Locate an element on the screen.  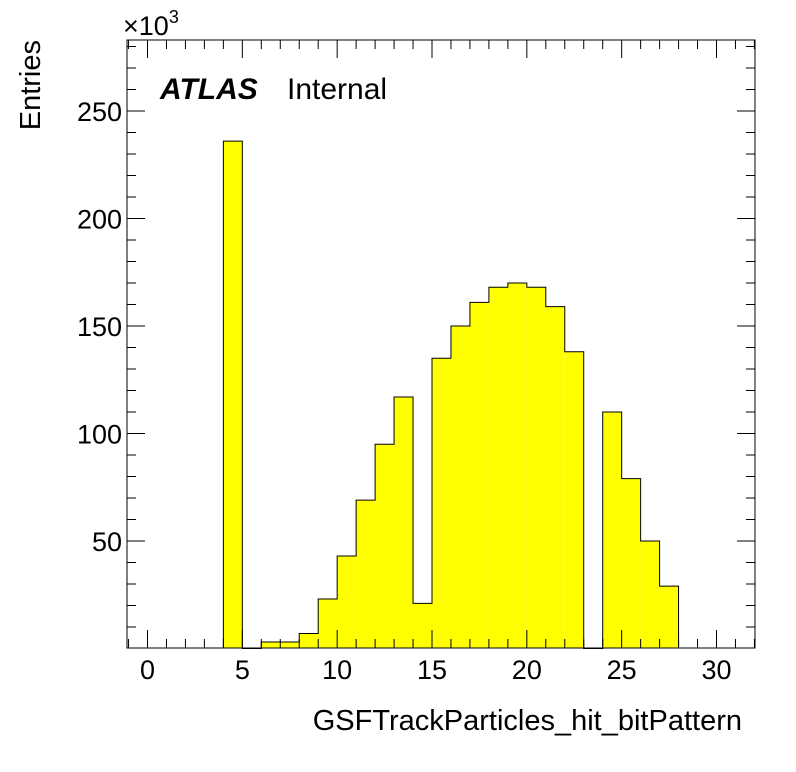
y-multiplier-label: ×10³ is located at coordinates (151, 24).